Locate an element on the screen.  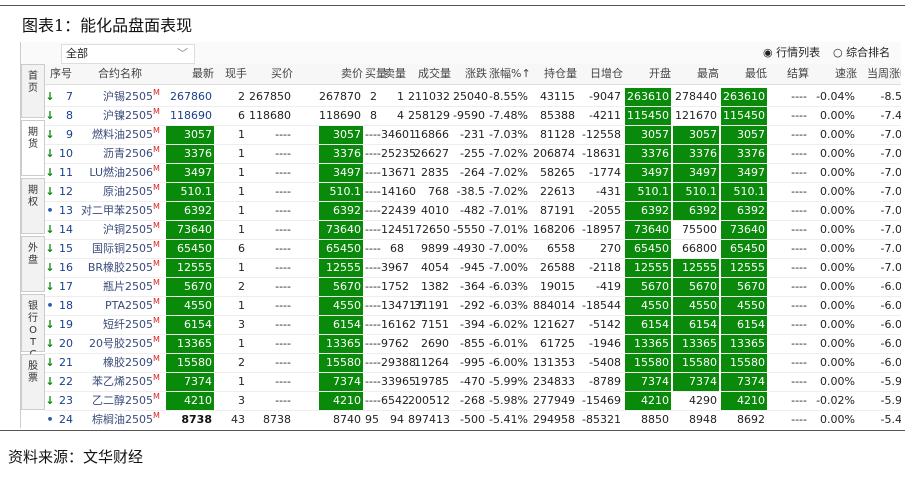
radio-option: ○ 综合排名 is located at coordinates (862, 52).